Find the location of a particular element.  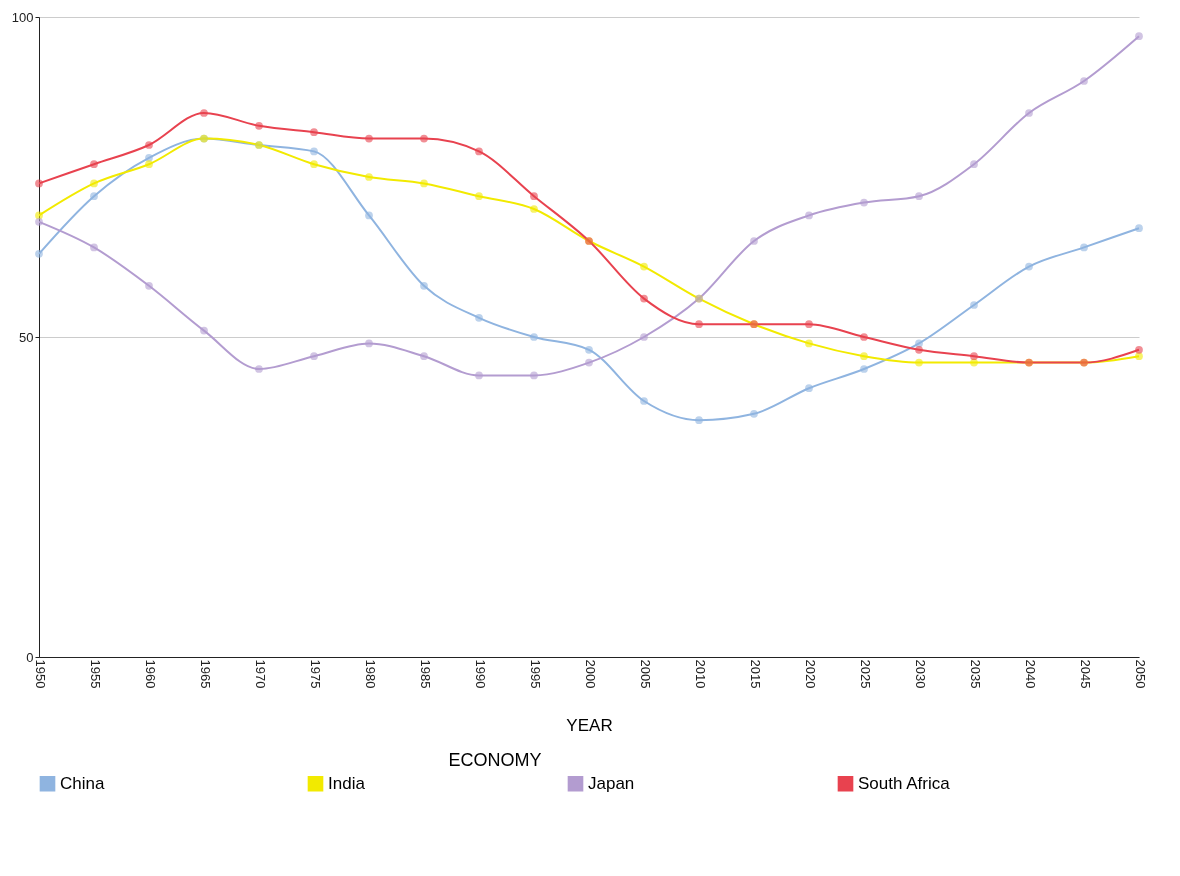

x-tick-label: 2025 is located at coordinates (865, 674).